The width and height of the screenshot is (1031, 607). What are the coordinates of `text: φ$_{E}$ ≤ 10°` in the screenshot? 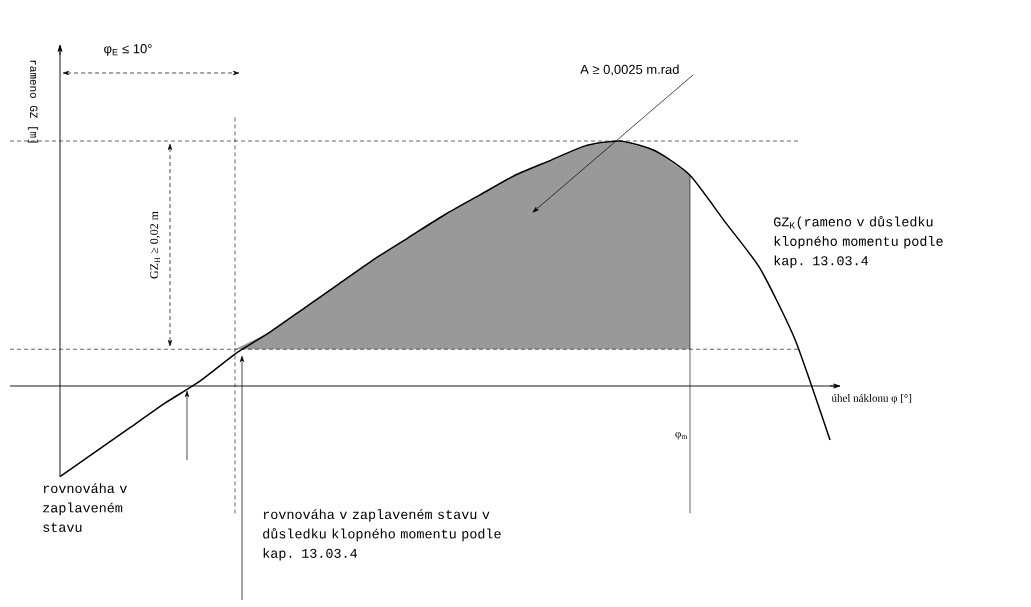 It's located at (128, 50).